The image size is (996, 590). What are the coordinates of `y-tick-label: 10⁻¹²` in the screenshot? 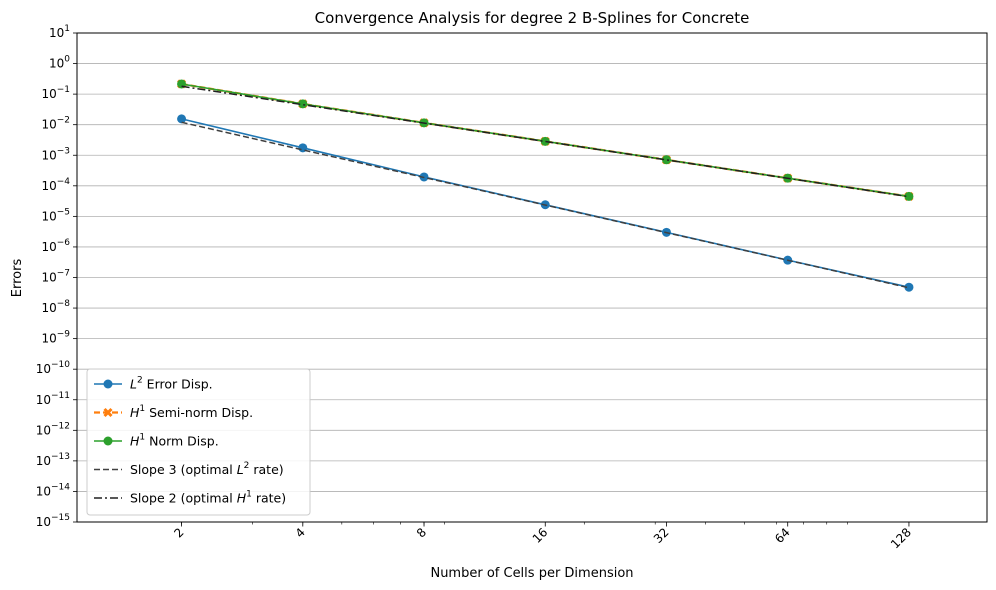 It's located at (53, 429).